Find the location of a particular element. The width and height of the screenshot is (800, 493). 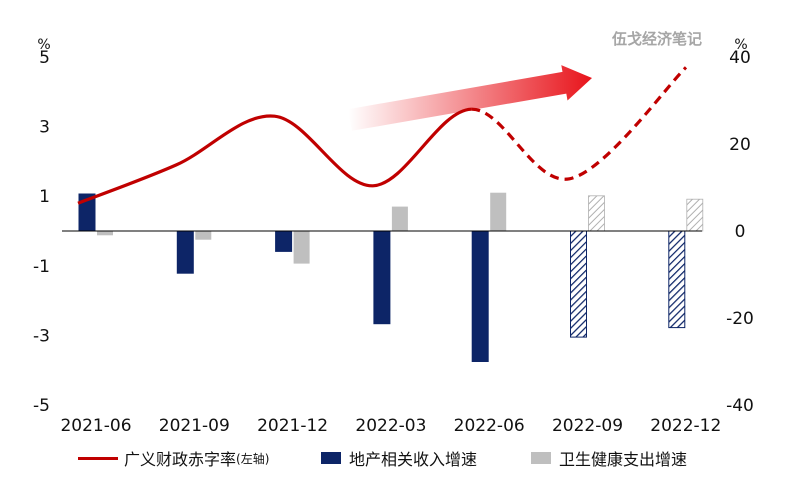

legend-item-property-income: 地产相关收入增速 is located at coordinates (399, 458).